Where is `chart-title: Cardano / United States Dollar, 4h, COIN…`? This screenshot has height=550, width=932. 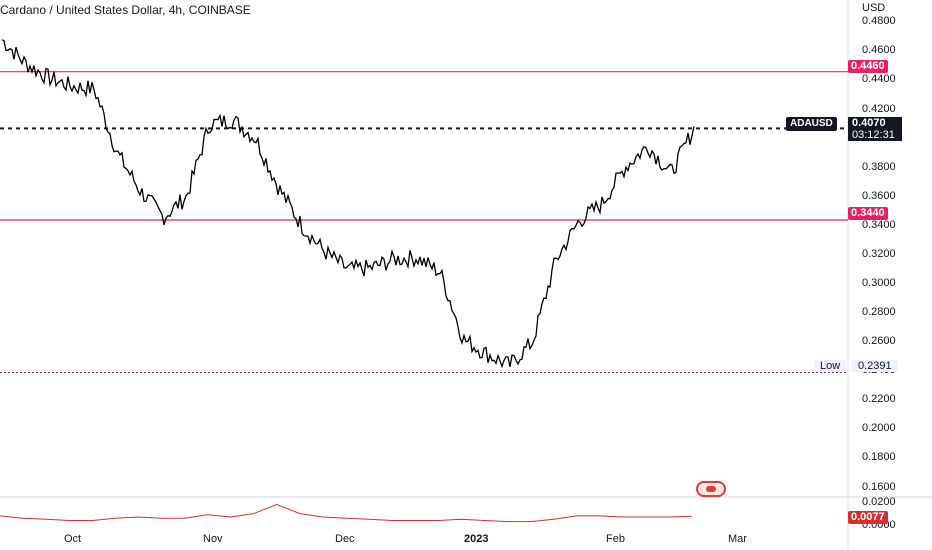 chart-title: Cardano / United States Dollar, 4h, COIN… is located at coordinates (125, 10).